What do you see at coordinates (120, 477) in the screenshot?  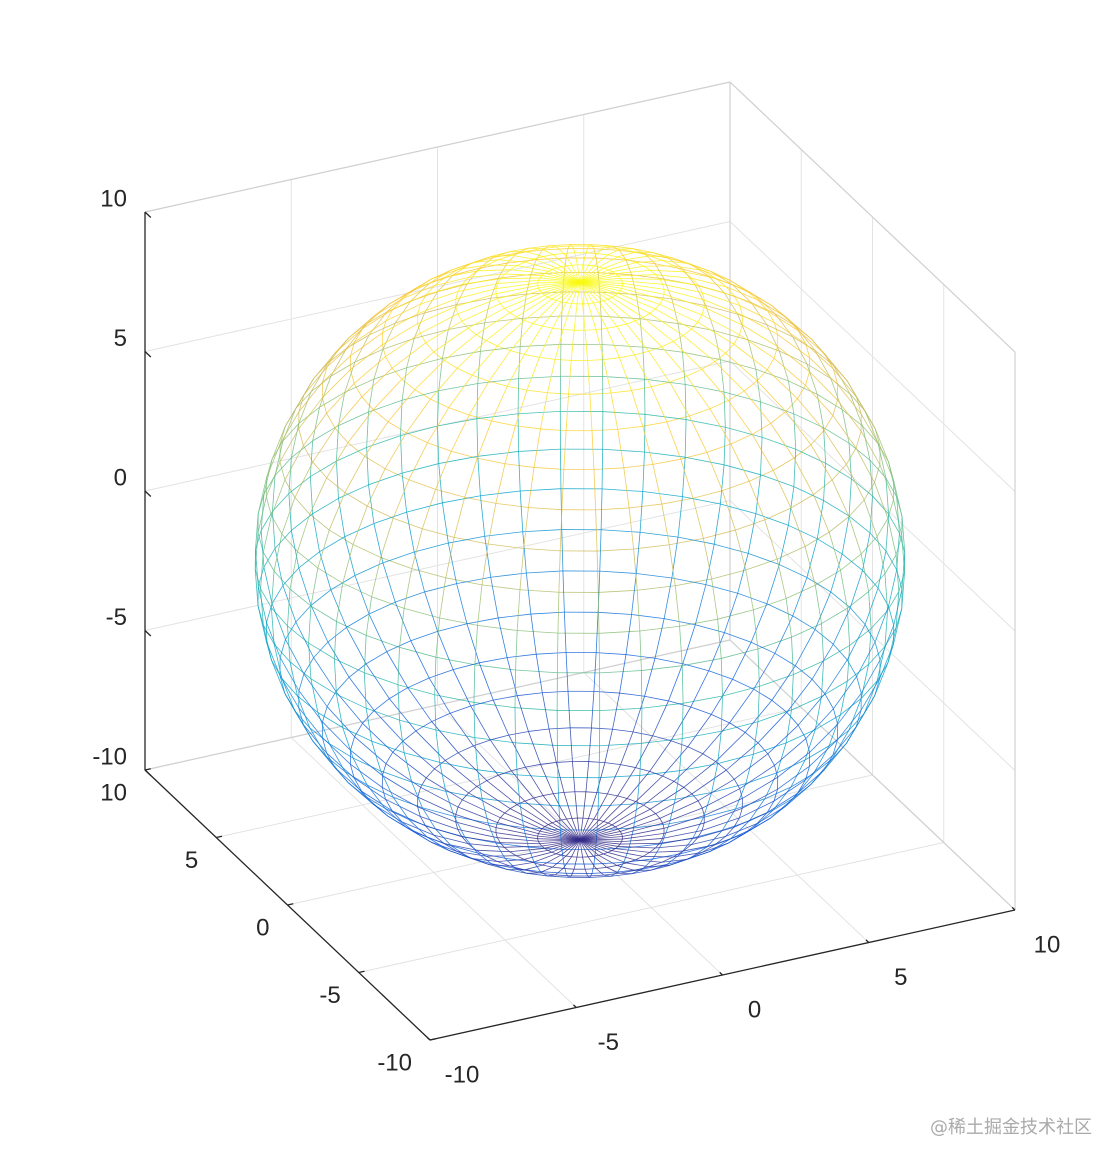 I see `z-tick-label: 0` at bounding box center [120, 477].